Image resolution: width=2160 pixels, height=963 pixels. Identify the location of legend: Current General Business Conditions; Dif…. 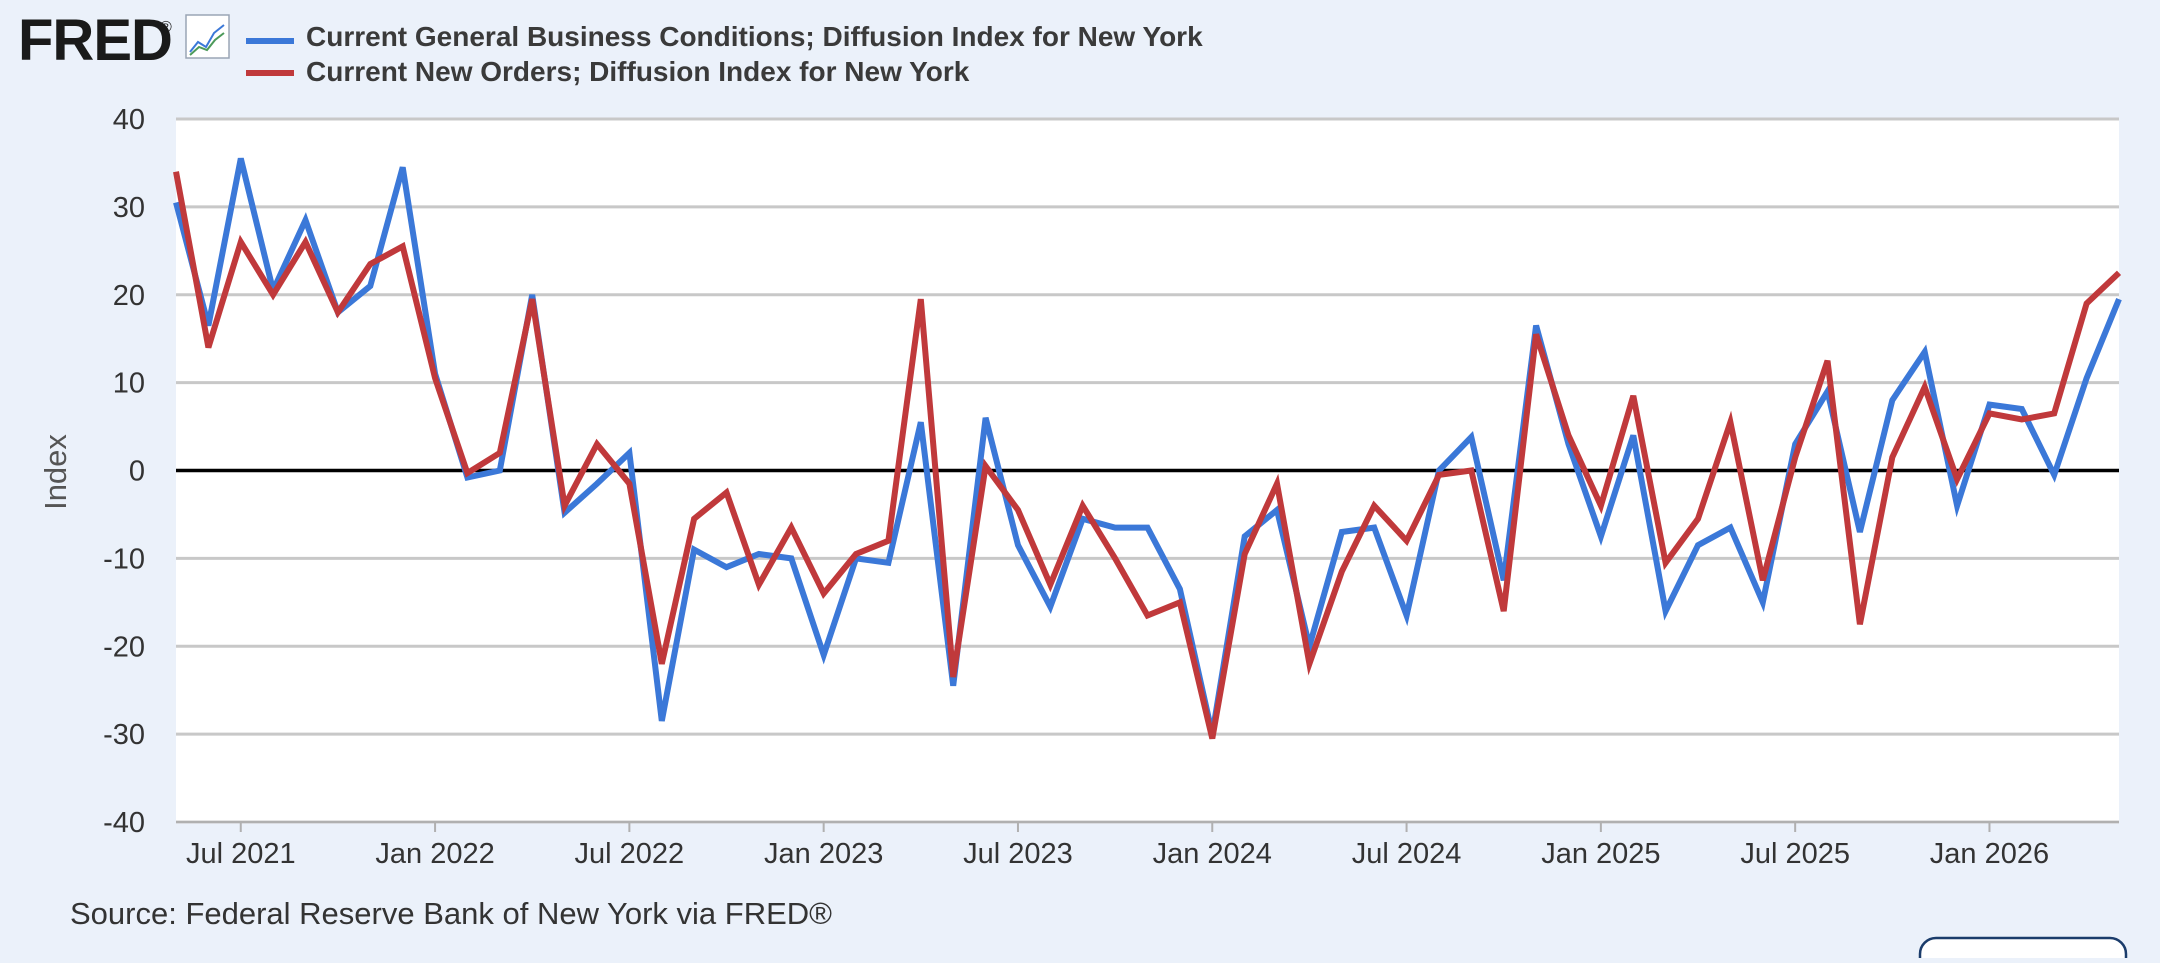
(724, 54).